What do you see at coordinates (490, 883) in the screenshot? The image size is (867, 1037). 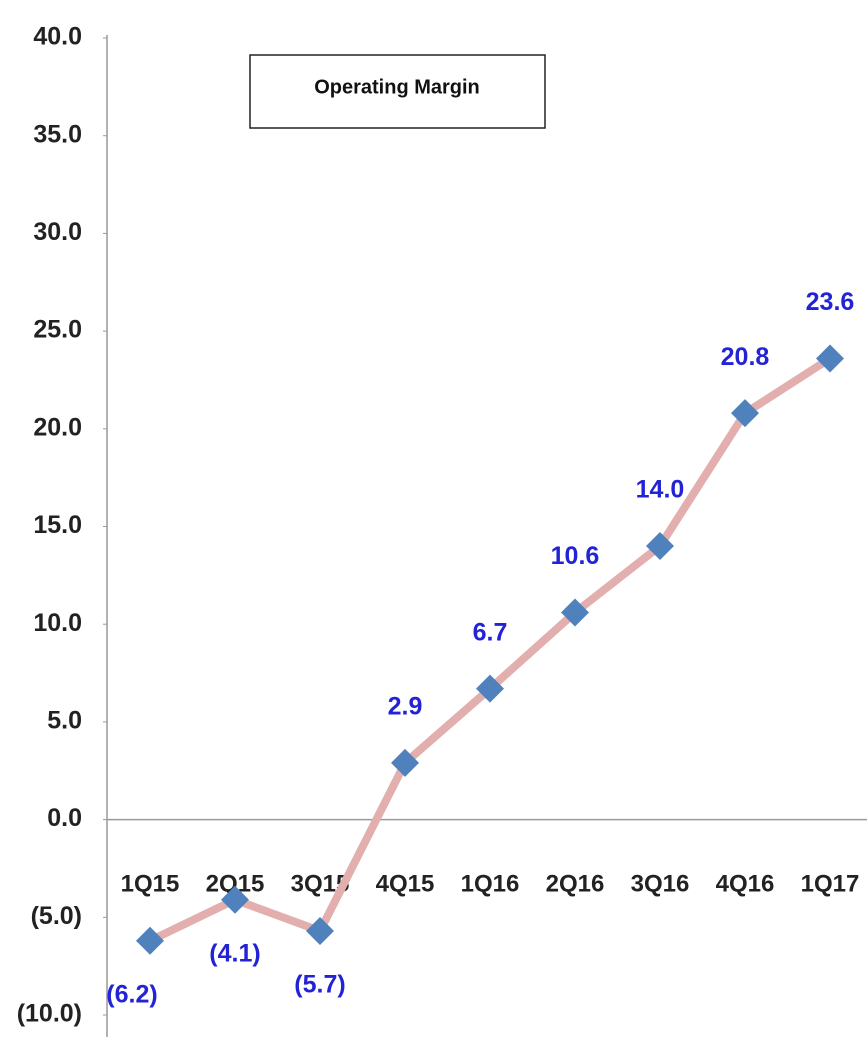 I see `x-tick-label: 1Q16` at bounding box center [490, 883].